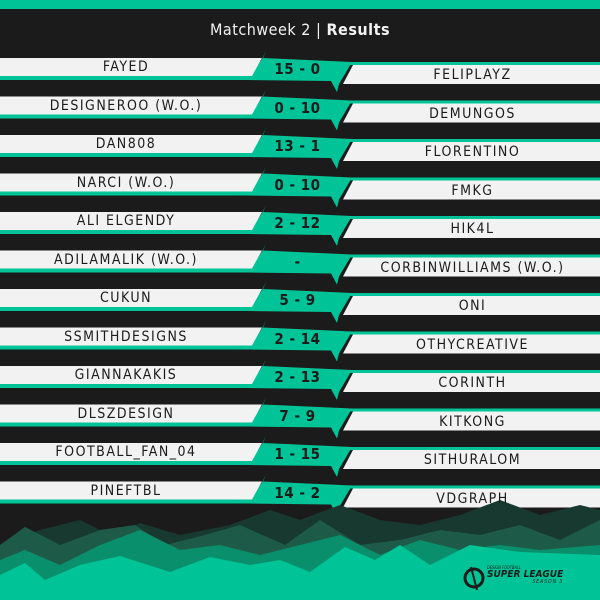  What do you see at coordinates (358, 29) in the screenshot?
I see `title-results: Results` at bounding box center [358, 29].